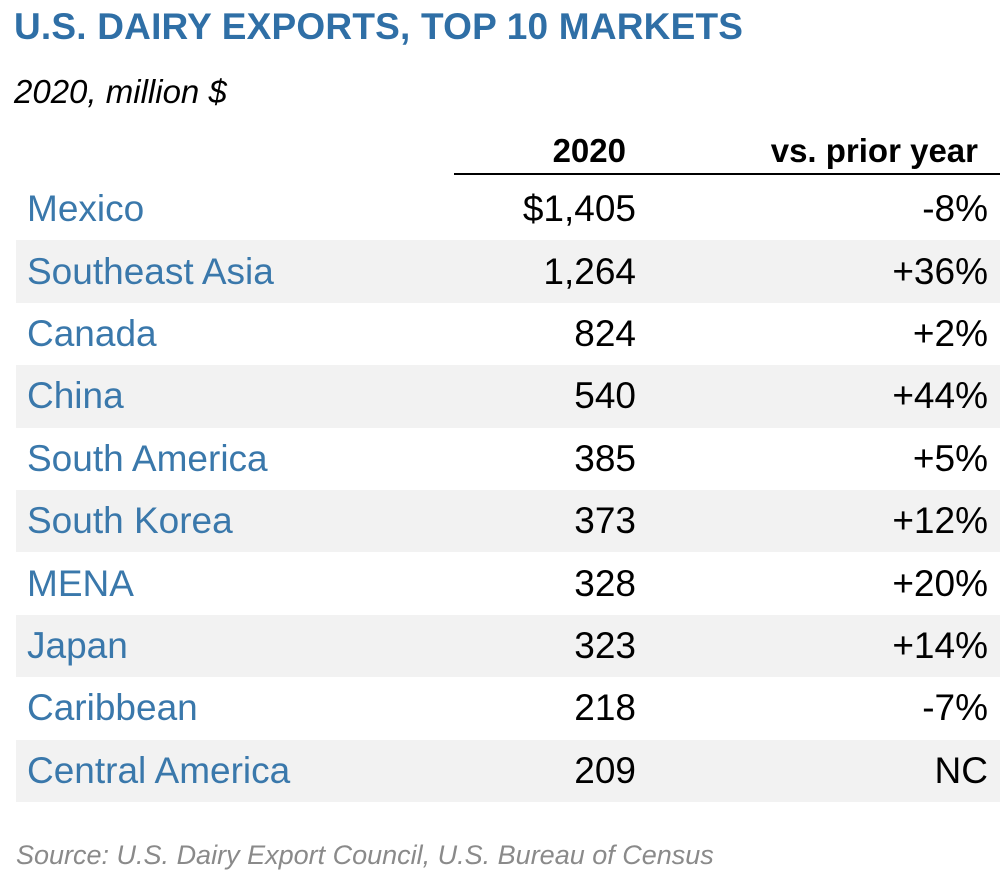 The width and height of the screenshot is (1006, 873). What do you see at coordinates (508, 770) in the screenshot?
I see `table-row: Central America 209 NC` at bounding box center [508, 770].